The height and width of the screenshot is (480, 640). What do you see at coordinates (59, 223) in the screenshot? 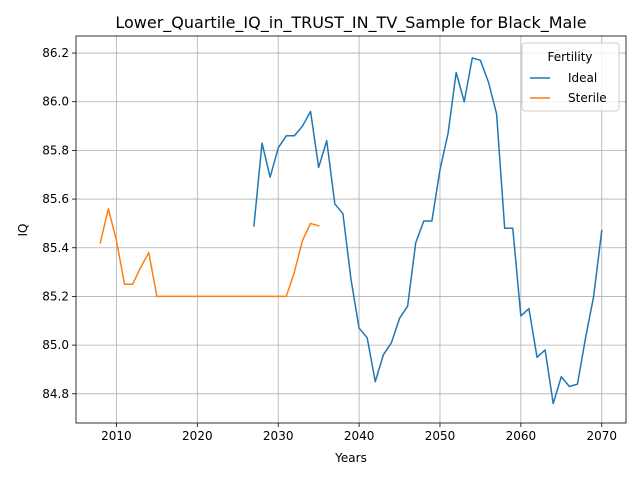
I see `y-axis-ticks: 84.8 85.0 85.2 85.4 85.6 85.8 86.0 86.2` at bounding box center [59, 223].